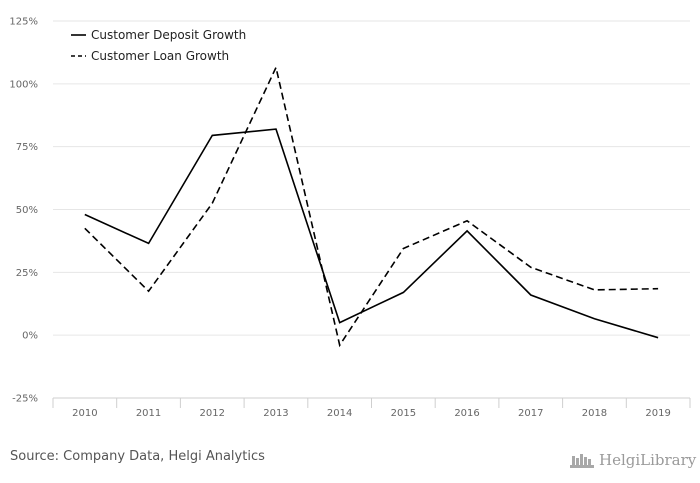 Image resolution: width=700 pixels, height=483 pixels. I want to click on x-tick-label: 2011, so click(148, 413).